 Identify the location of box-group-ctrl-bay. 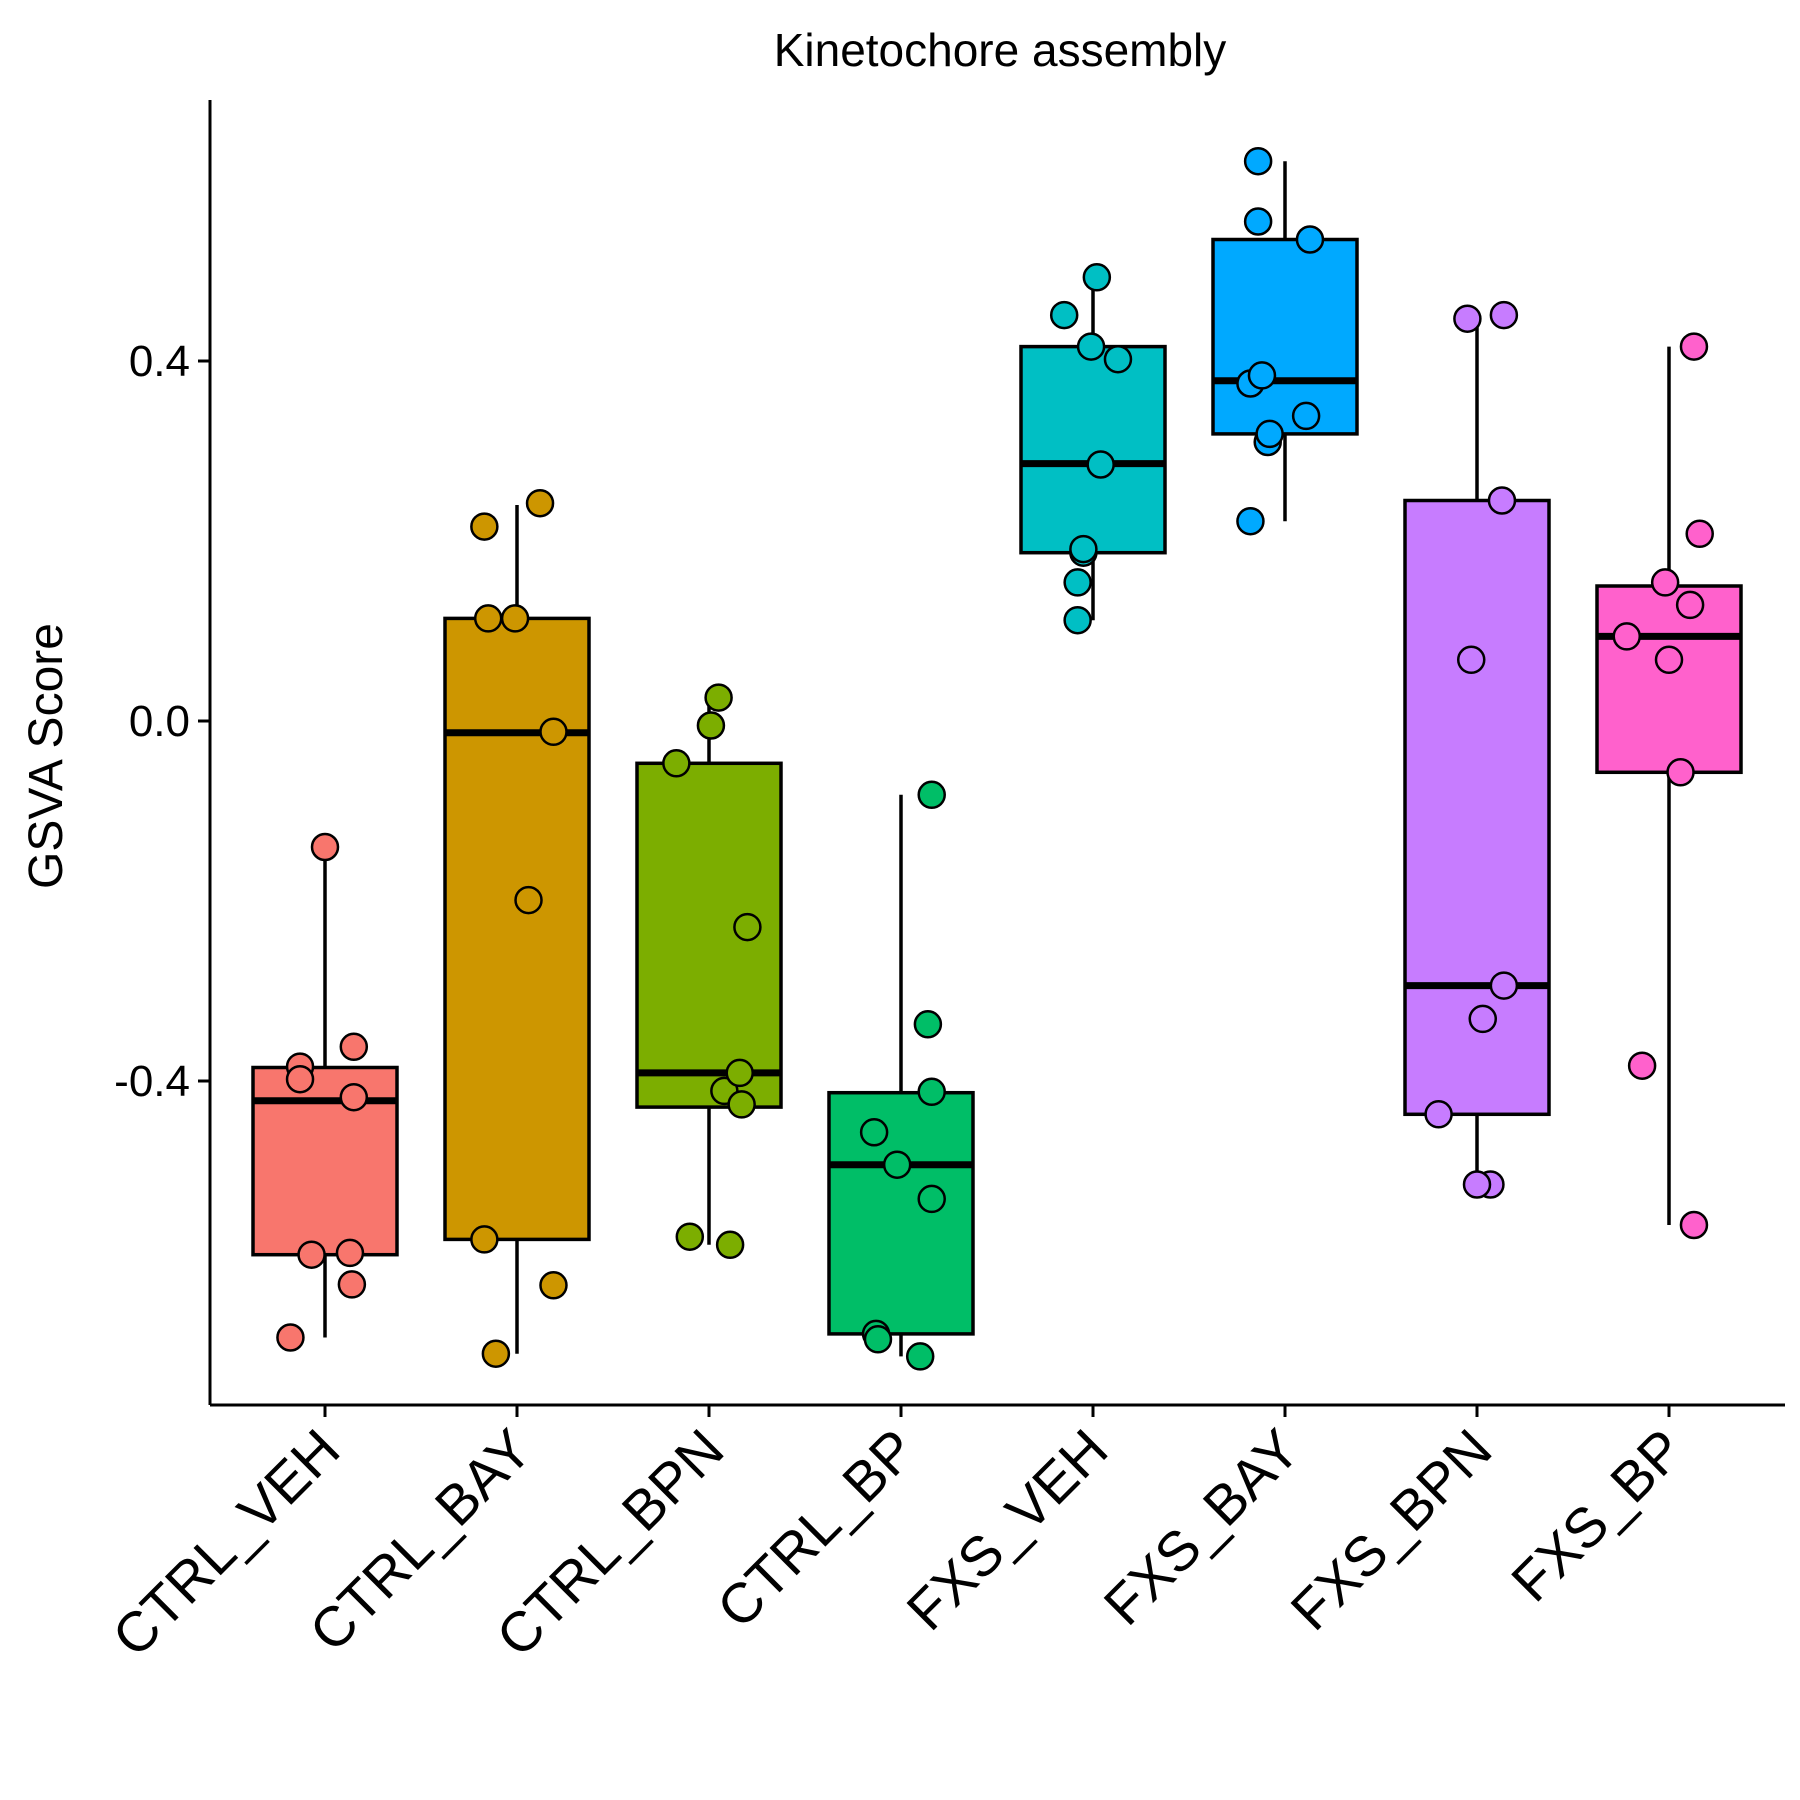
(517, 928).